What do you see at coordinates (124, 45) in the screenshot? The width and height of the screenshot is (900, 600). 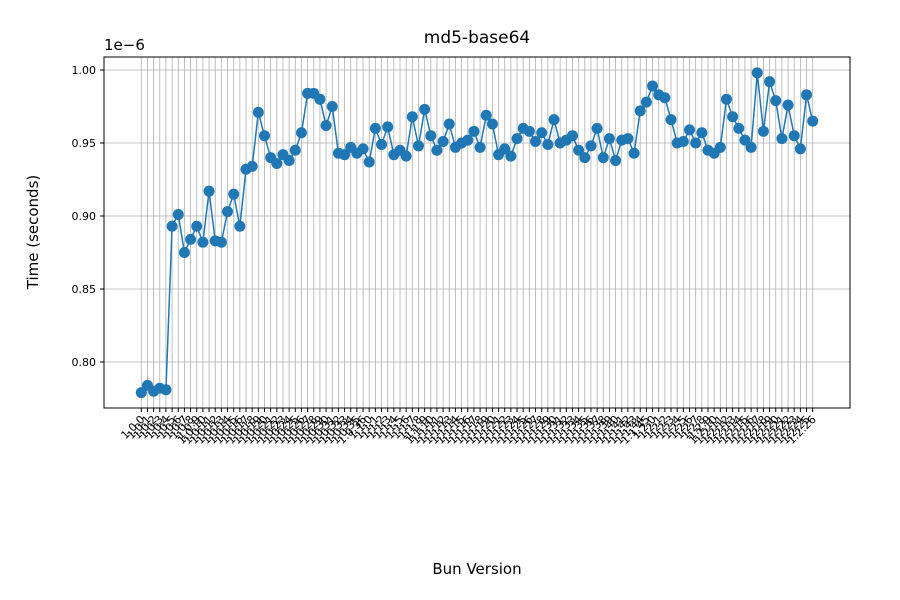 I see `y-offset-label: 1e−6` at bounding box center [124, 45].